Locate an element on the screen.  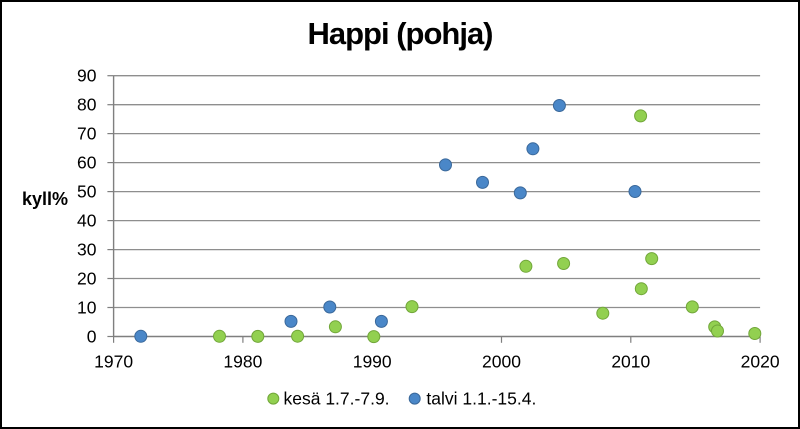
svg-text: 40 is located at coordinates (87, 221).